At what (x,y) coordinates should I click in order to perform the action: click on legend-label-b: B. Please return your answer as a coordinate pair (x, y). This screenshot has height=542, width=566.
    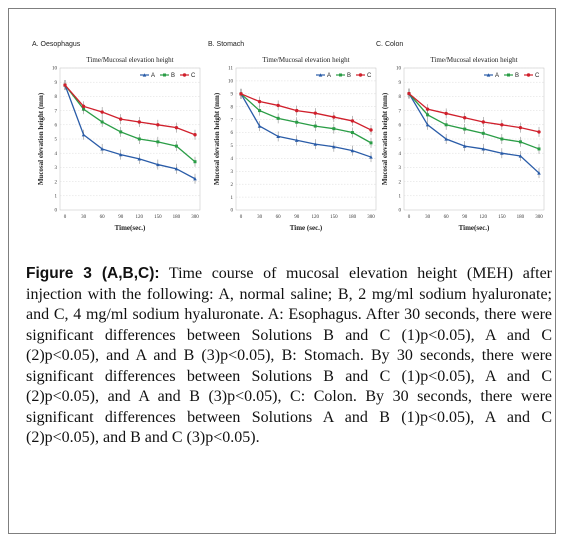
    Looking at the image, I should click on (517, 76).